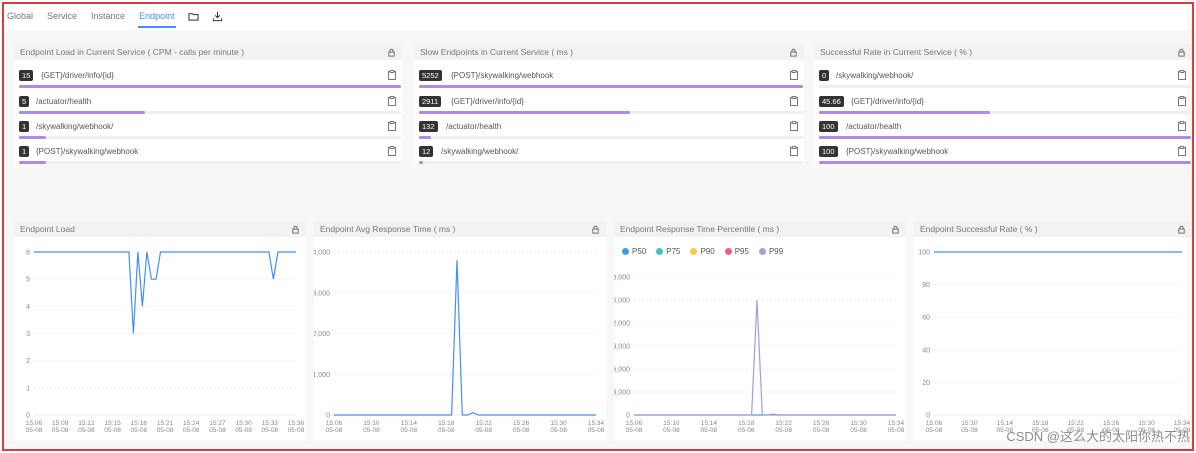 This screenshot has height=453, width=1196. Describe the element at coordinates (896, 52) in the screenshot. I see `card-title: Successful Rate in Current Service ( % )` at that location.